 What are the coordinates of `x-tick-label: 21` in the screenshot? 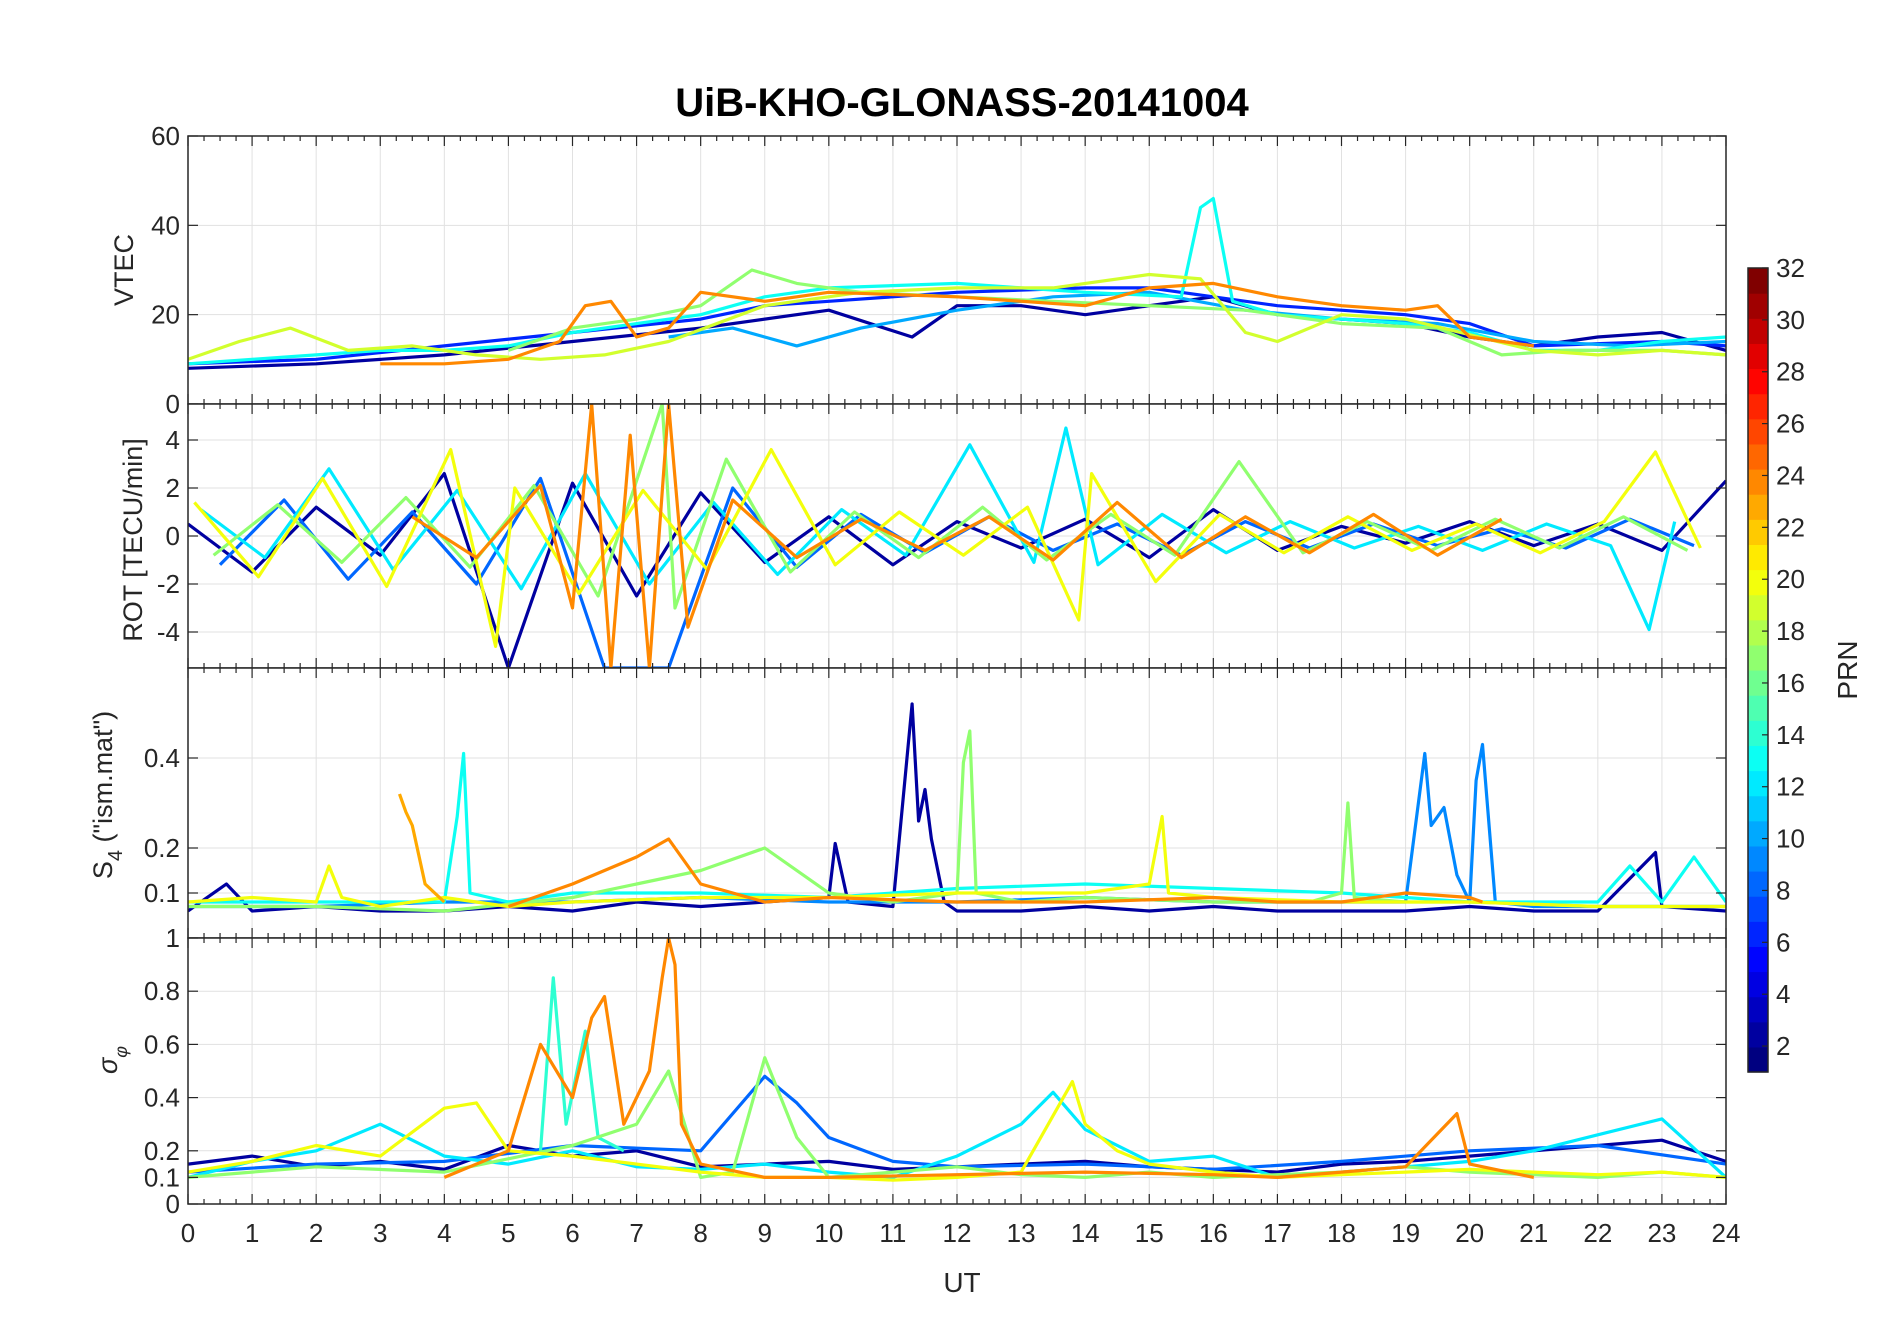 It's located at (1533, 1233).